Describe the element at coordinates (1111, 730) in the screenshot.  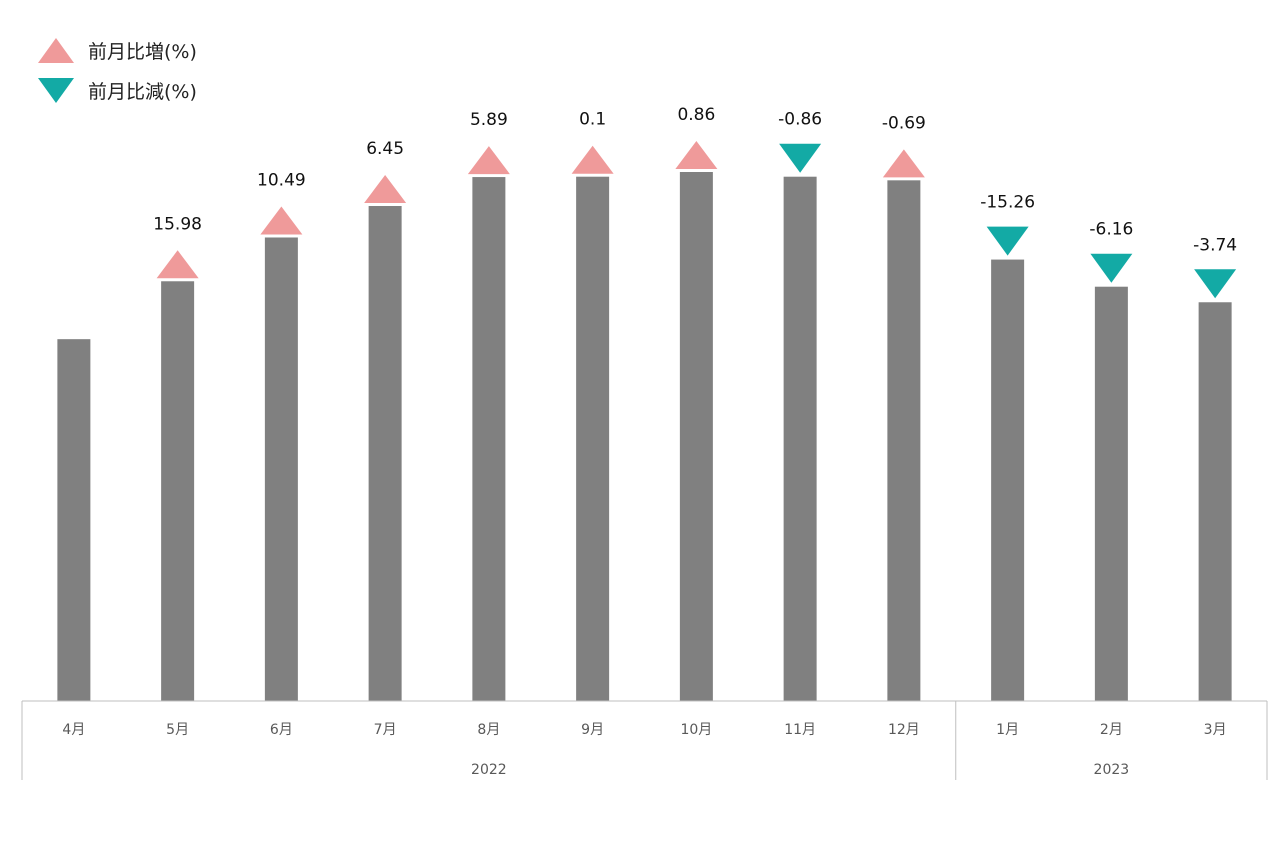
I see `x-tick-label: 2月` at that location.